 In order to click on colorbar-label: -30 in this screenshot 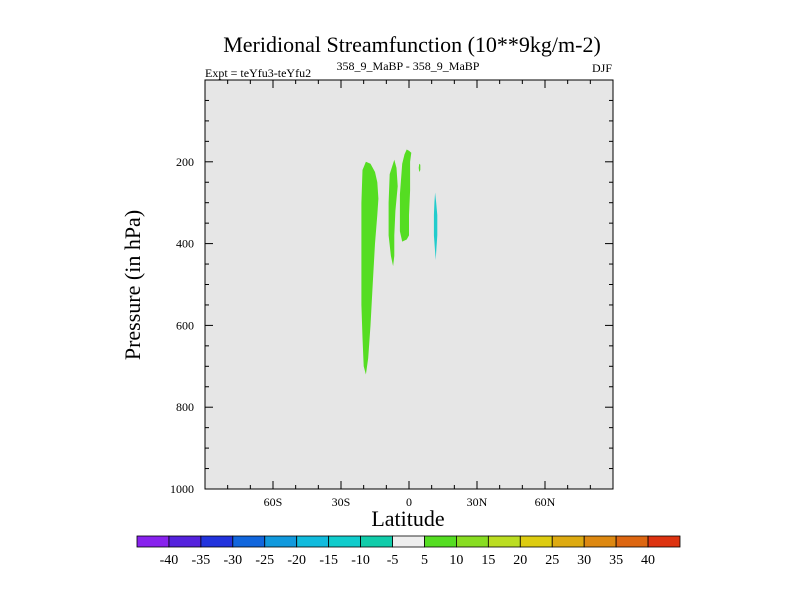, I will do `click(232, 560)`.